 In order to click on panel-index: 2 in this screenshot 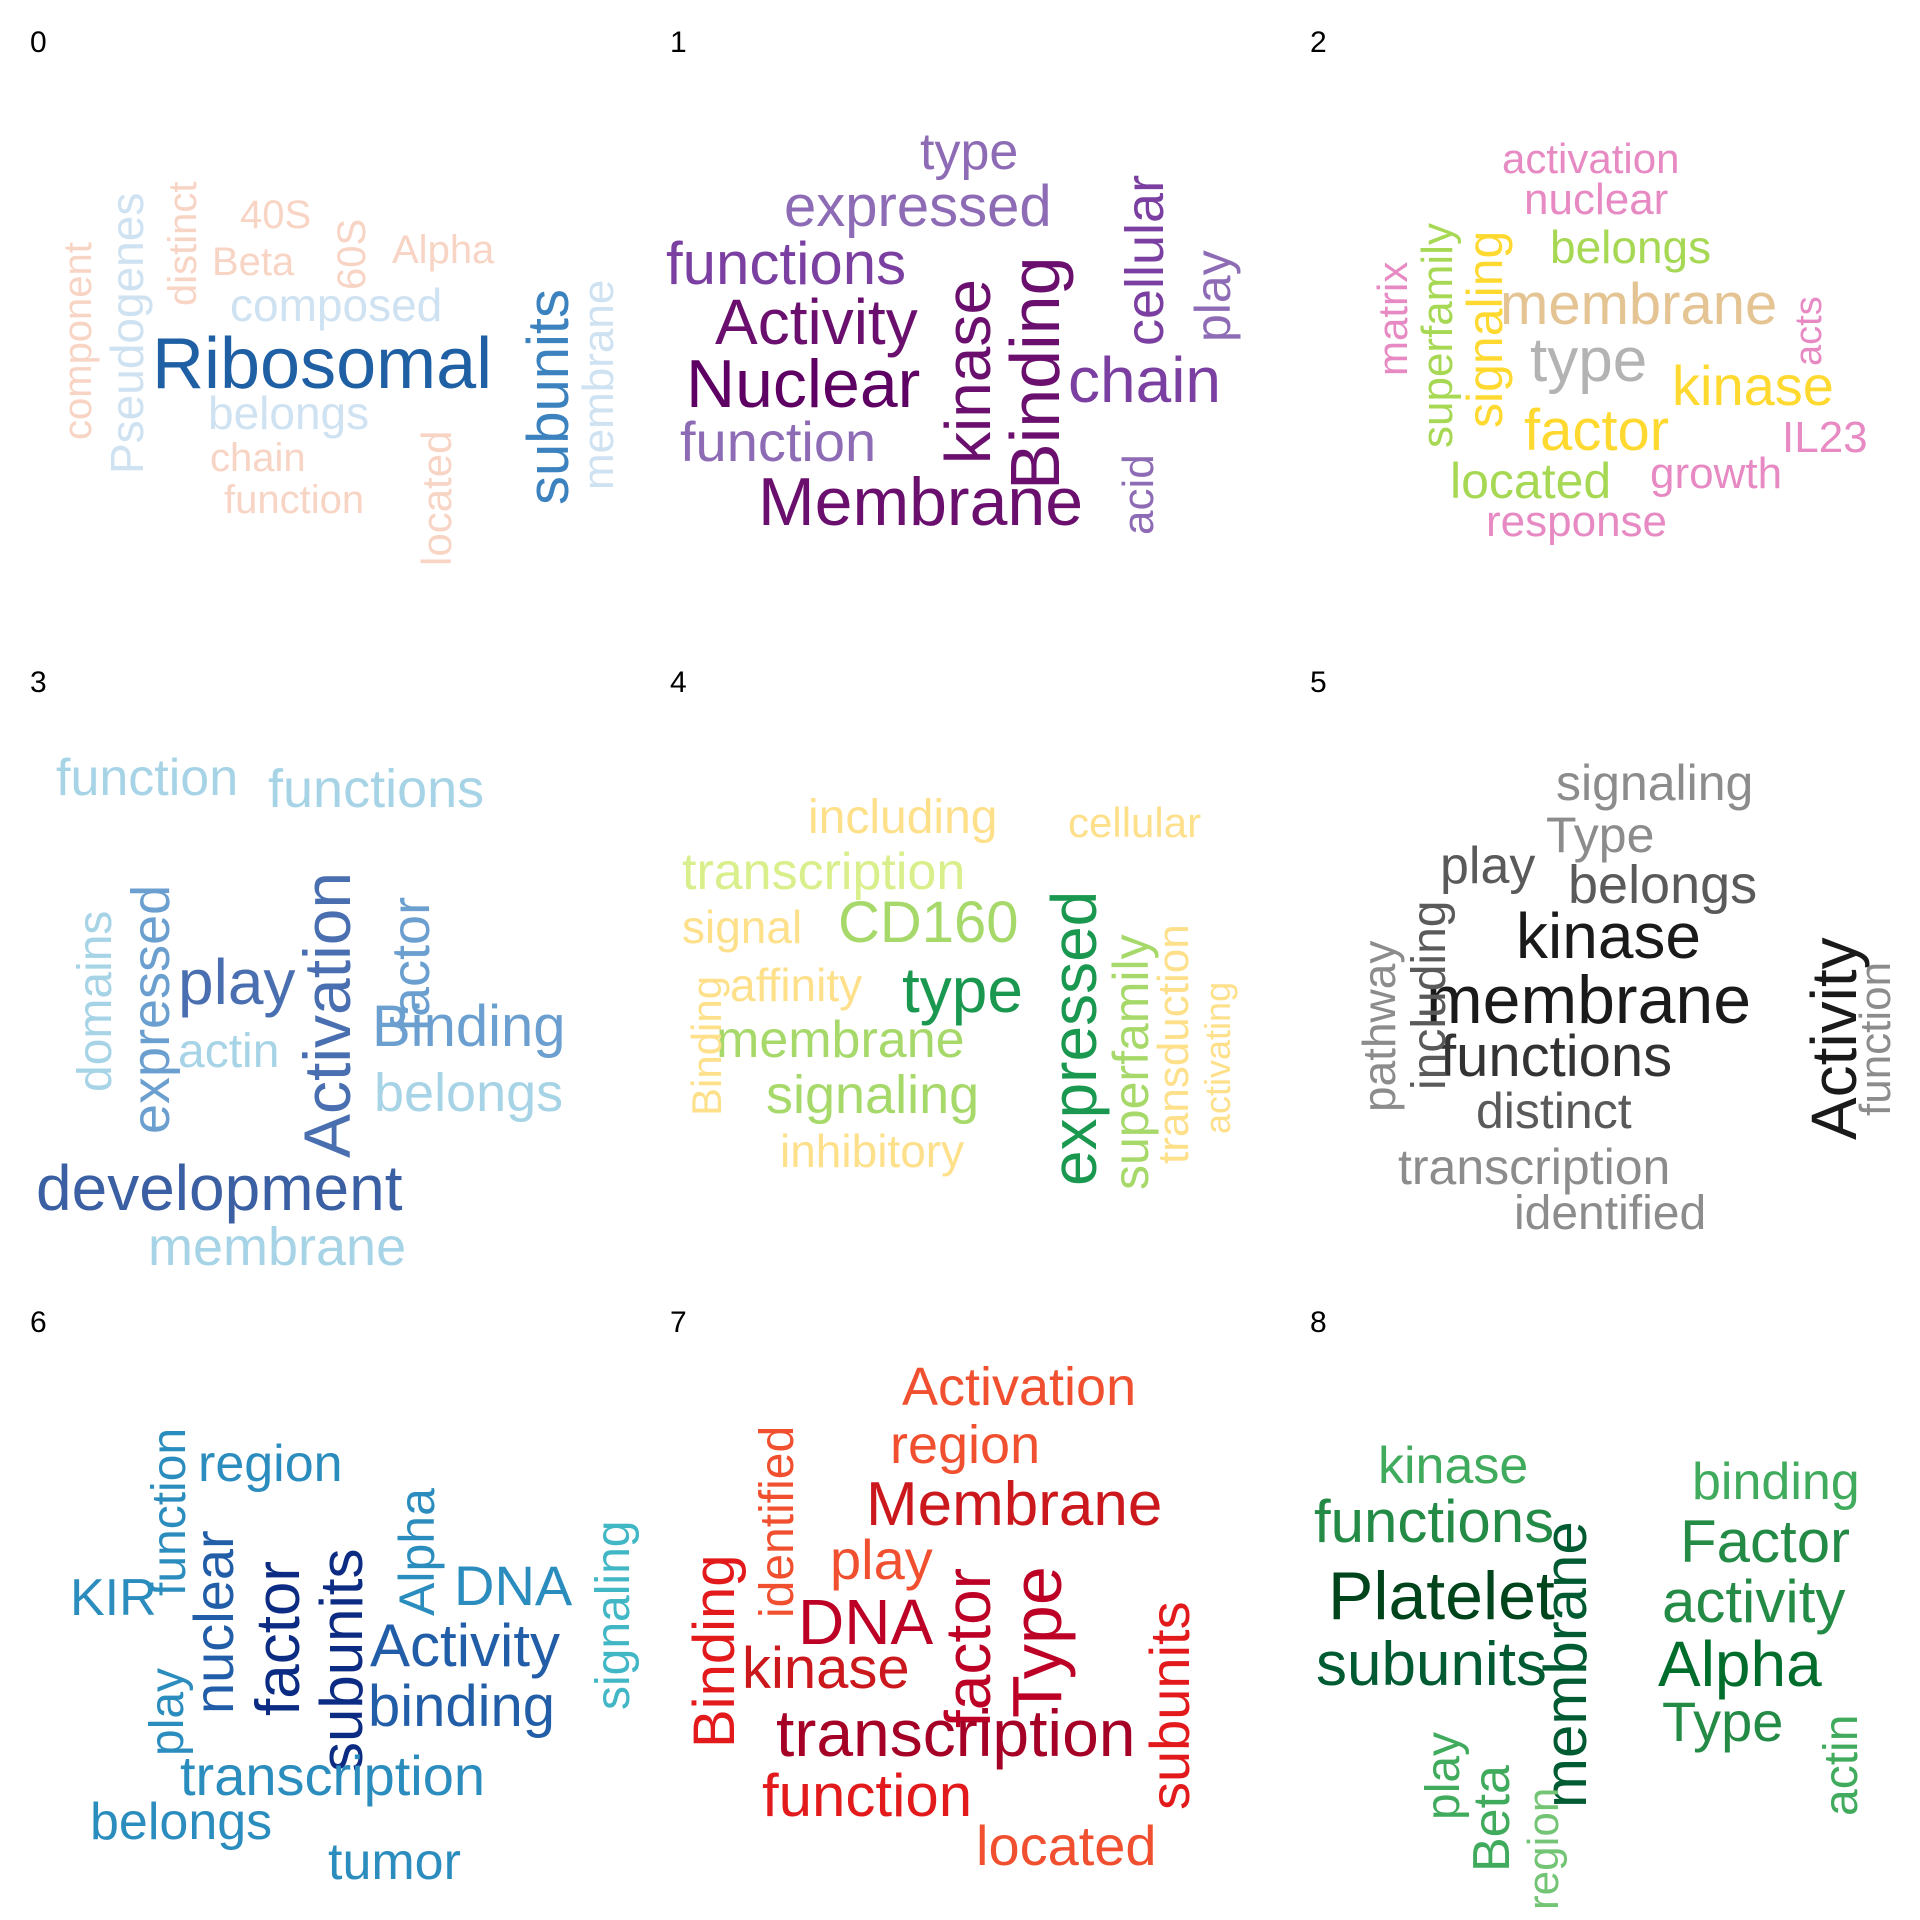, I will do `click(1318, 42)`.